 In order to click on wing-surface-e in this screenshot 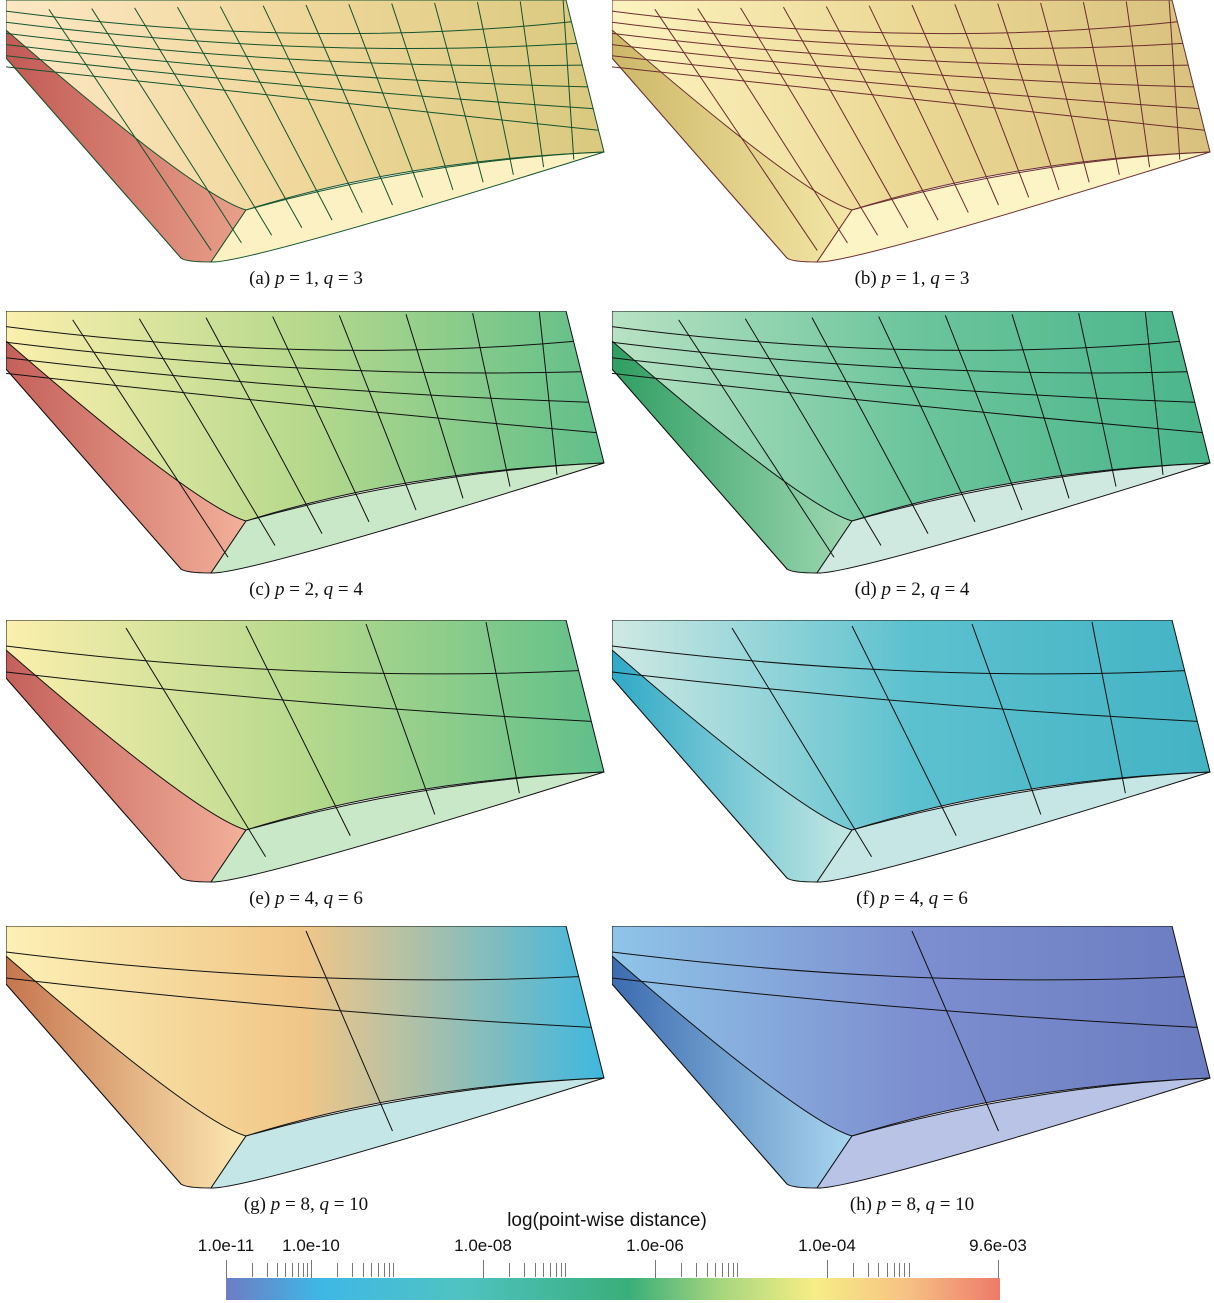, I will do `click(305, 751)`.